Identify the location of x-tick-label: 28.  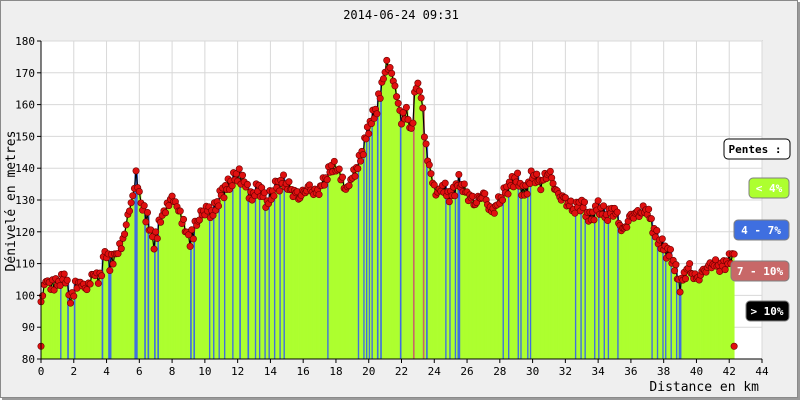
(499, 371).